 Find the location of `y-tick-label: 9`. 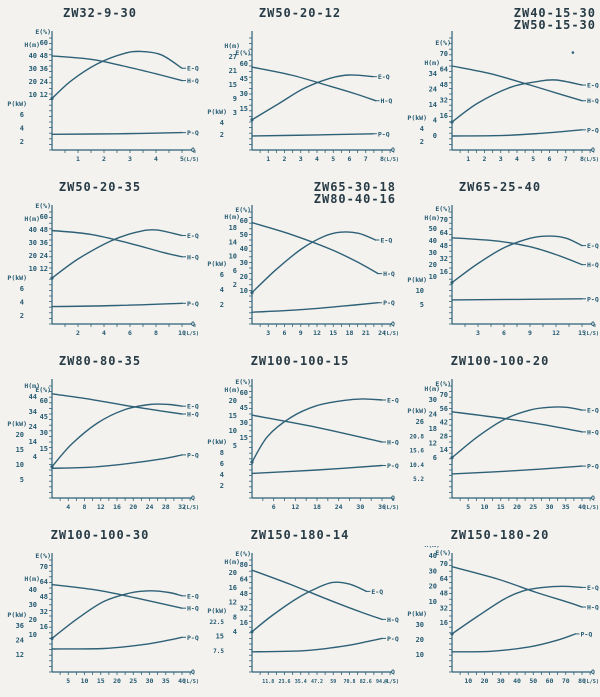

y-tick-label: 9 is located at coordinates (235, 99).